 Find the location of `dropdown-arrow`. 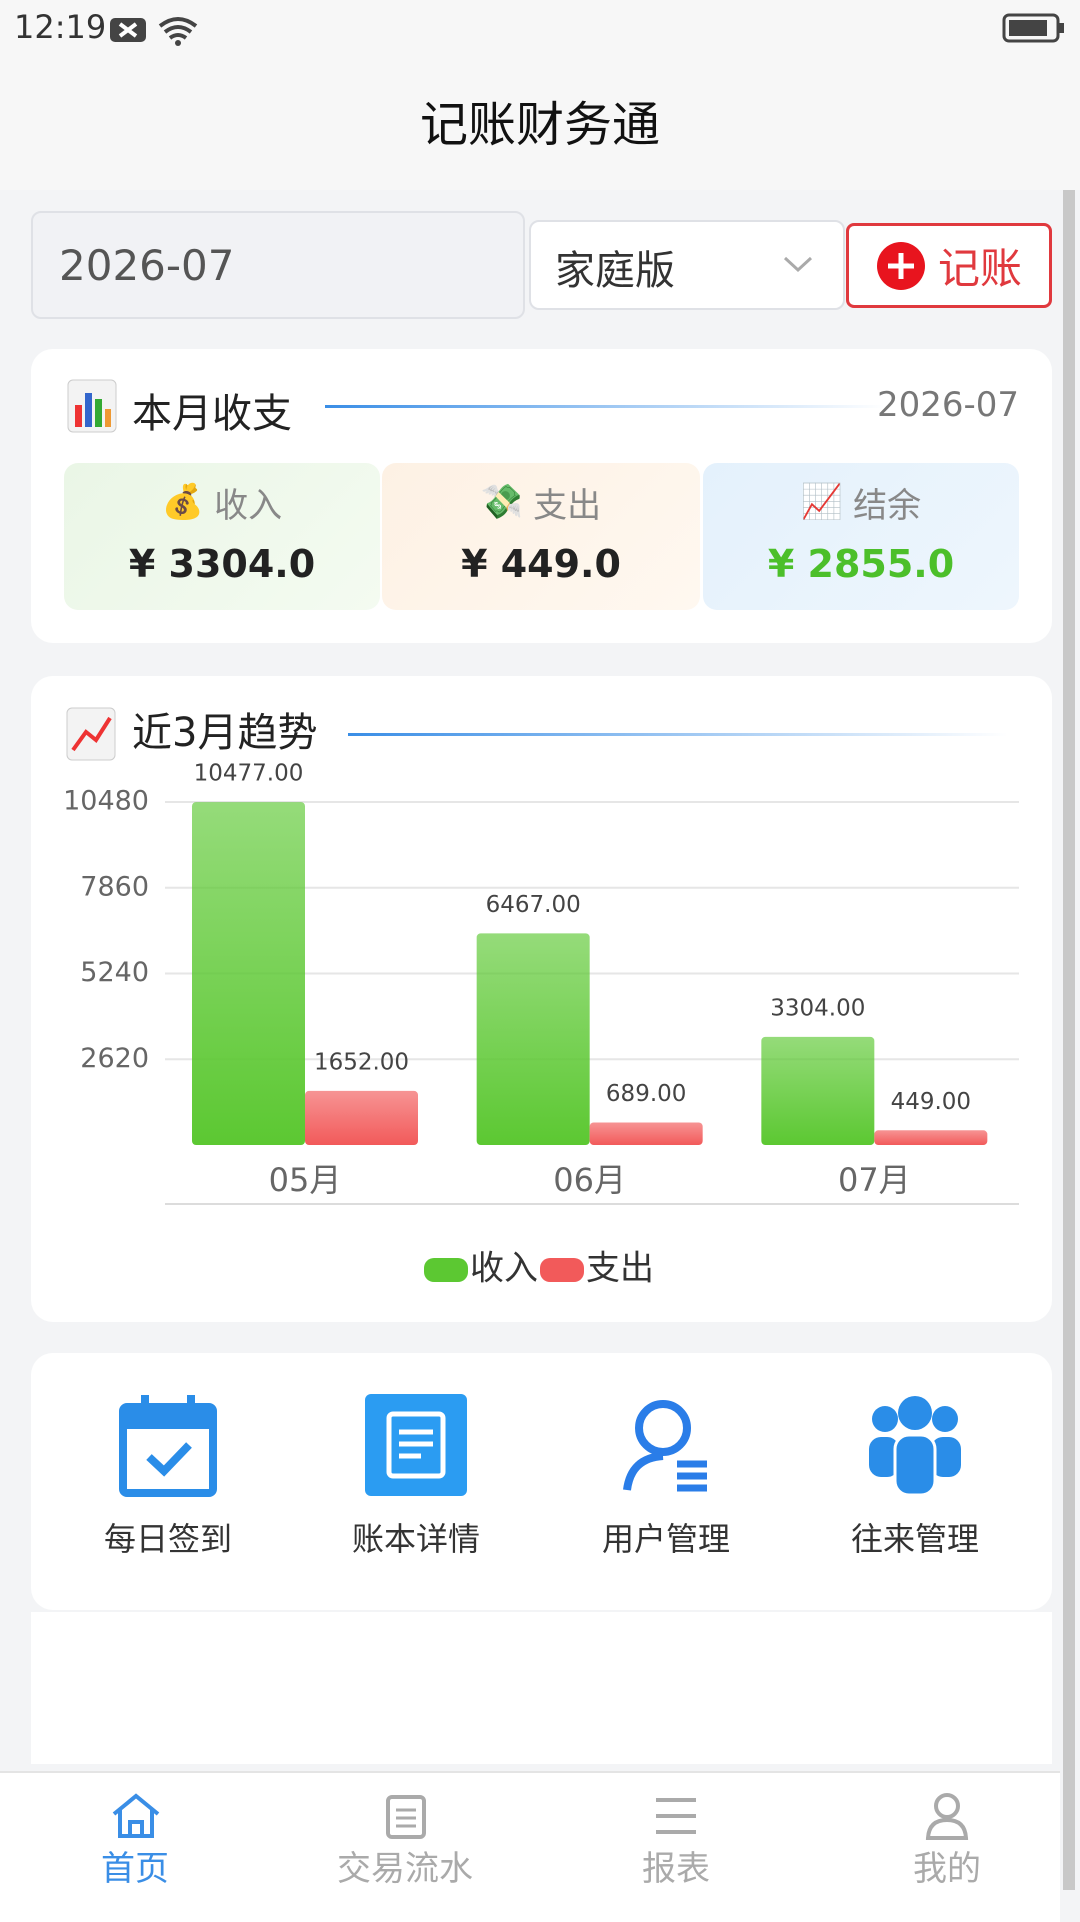

dropdown-arrow is located at coordinates (798, 264).